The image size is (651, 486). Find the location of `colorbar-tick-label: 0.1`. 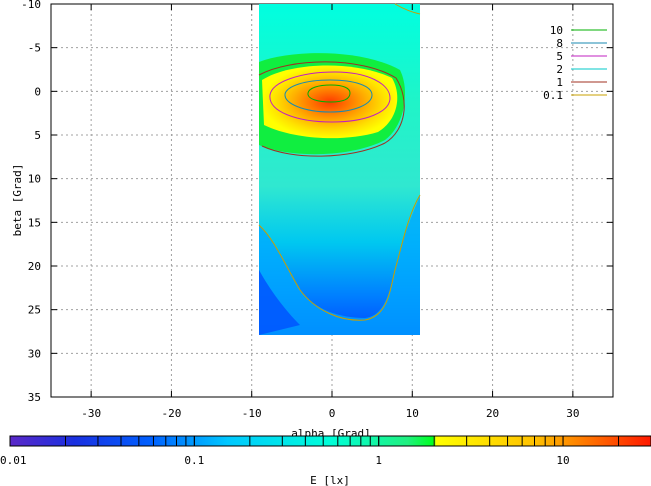

colorbar-tick-label: 0.1 is located at coordinates (194, 460).